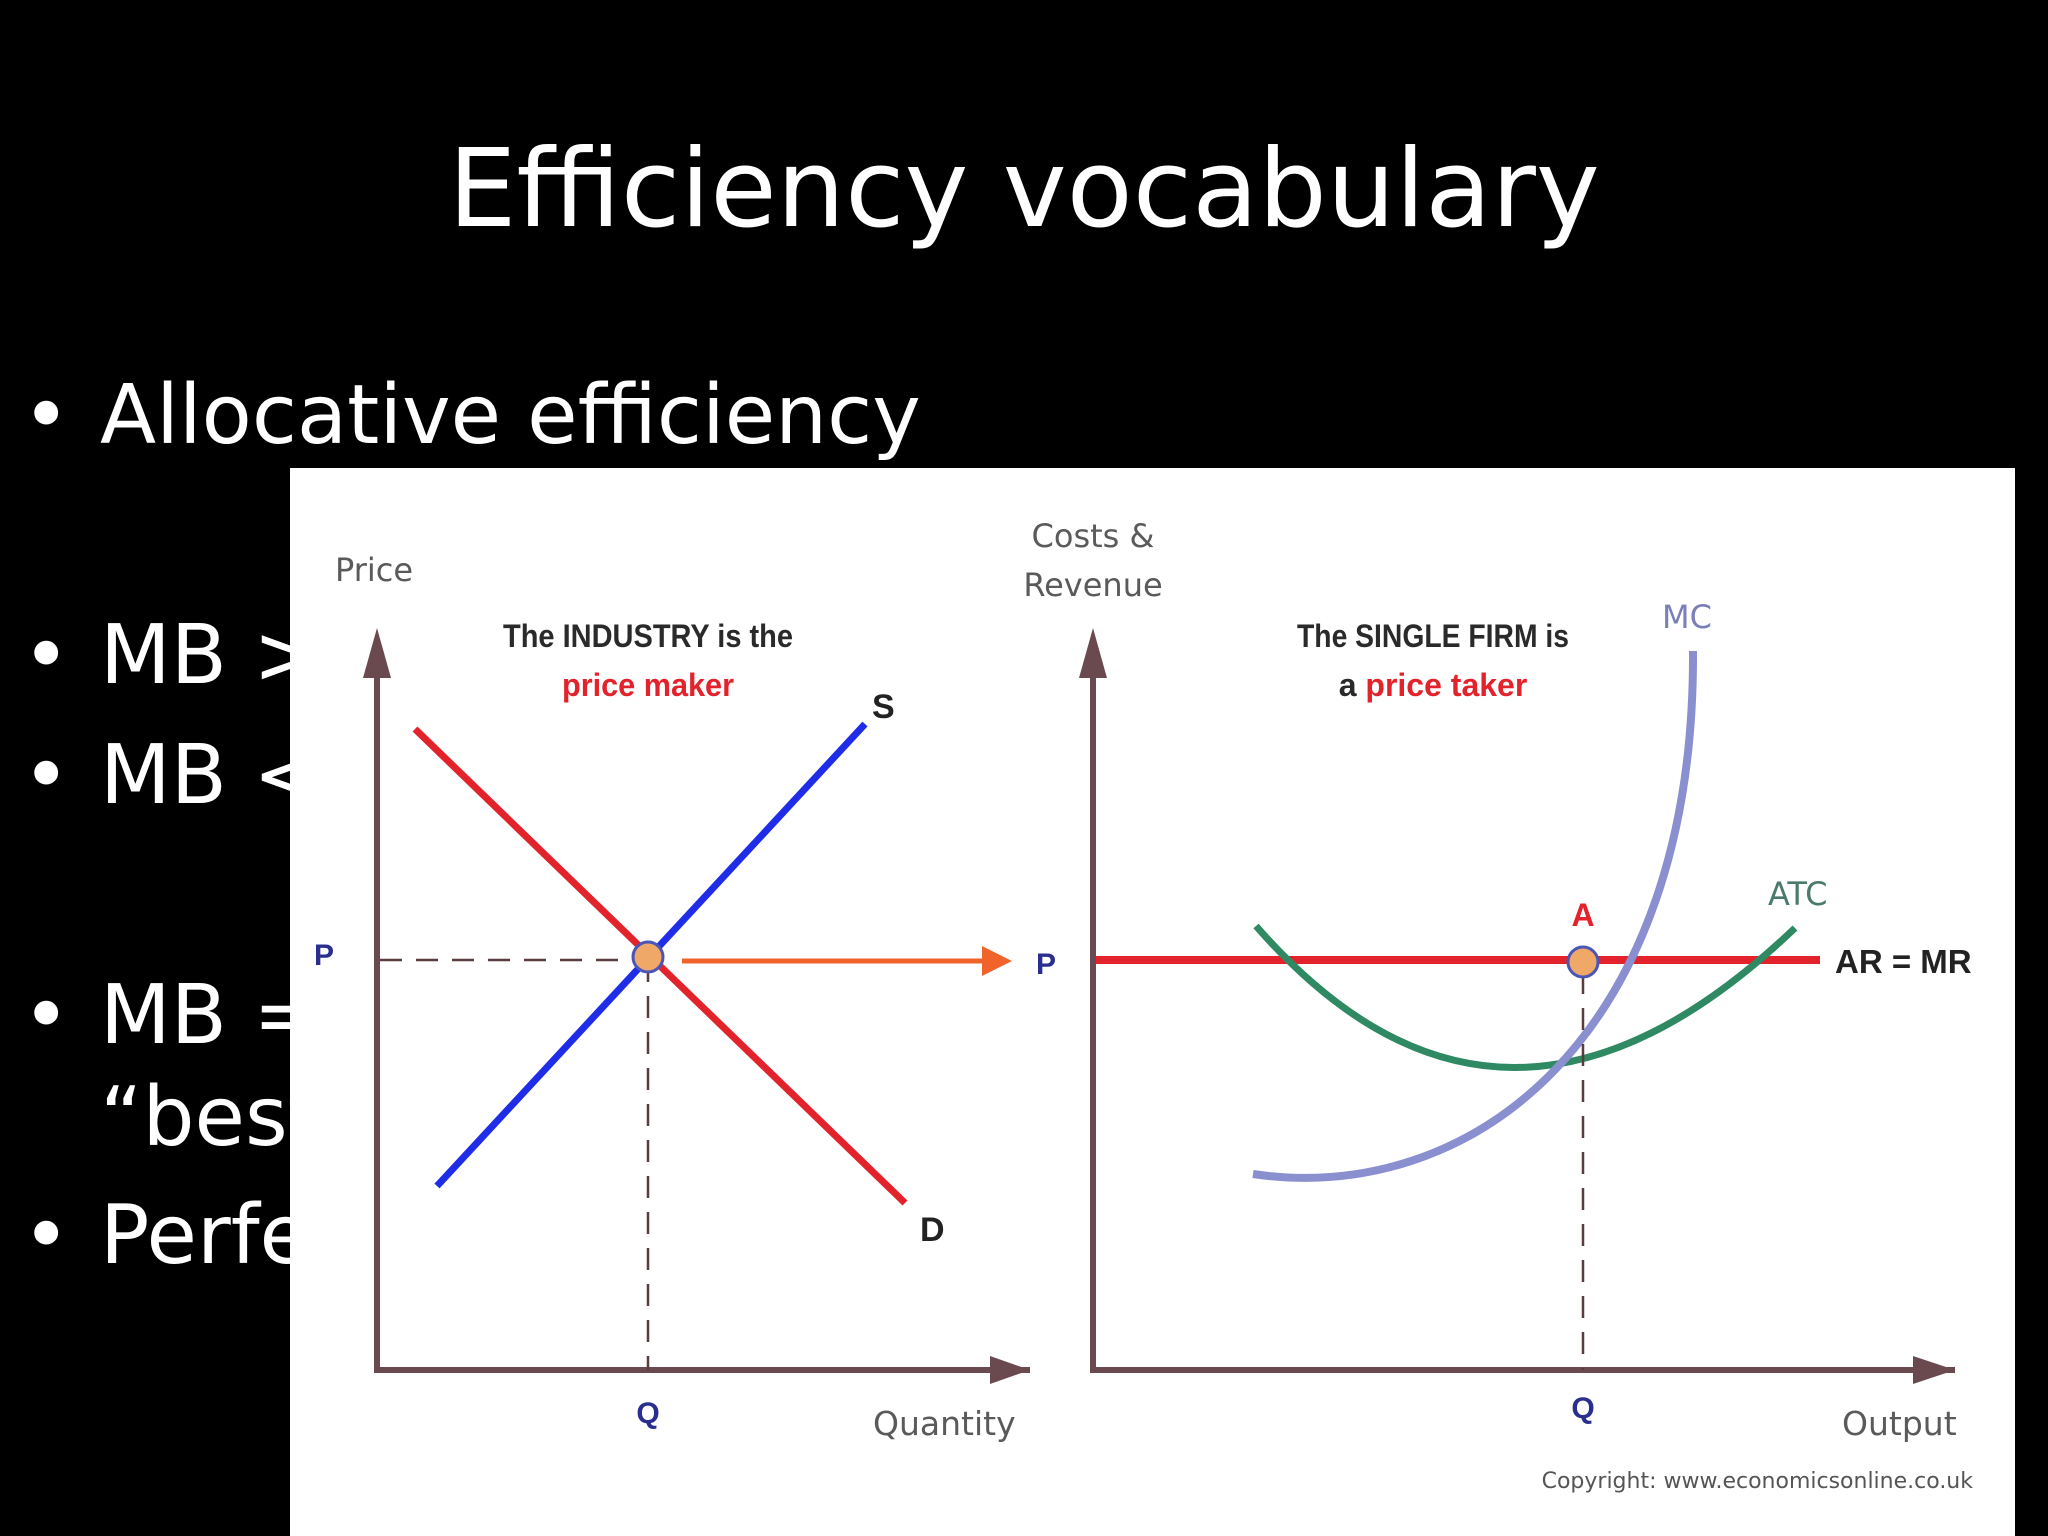 The height and width of the screenshot is (1536, 2048). What do you see at coordinates (1024, 189) in the screenshot?
I see `slide-title: Efficiency vocabulary` at bounding box center [1024, 189].